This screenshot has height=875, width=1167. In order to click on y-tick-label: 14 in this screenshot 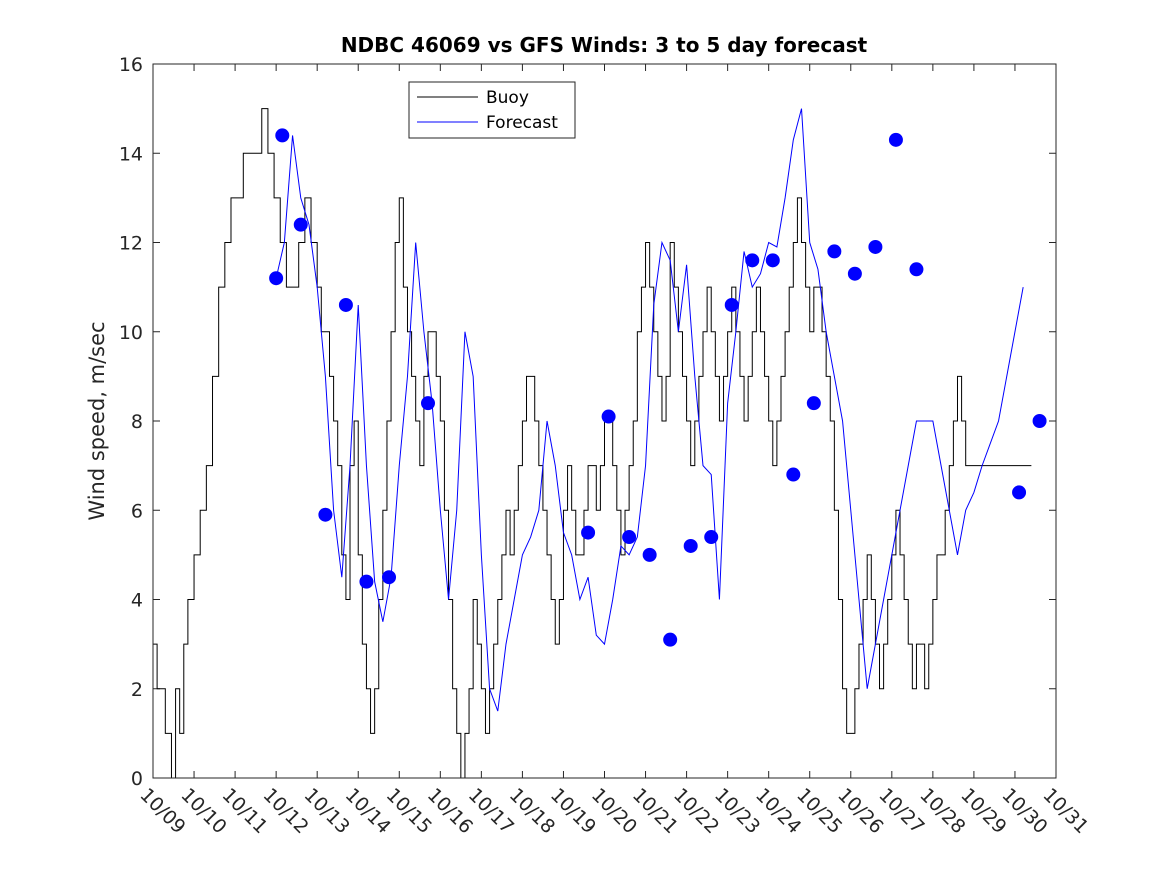, I will do `click(131, 154)`.